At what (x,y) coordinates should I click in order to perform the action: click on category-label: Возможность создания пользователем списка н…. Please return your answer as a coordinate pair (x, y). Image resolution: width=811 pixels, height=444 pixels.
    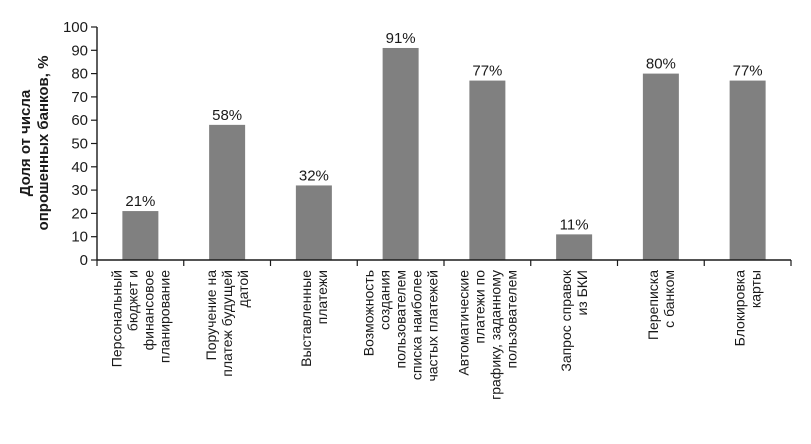
    Looking at the image, I should click on (401, 326).